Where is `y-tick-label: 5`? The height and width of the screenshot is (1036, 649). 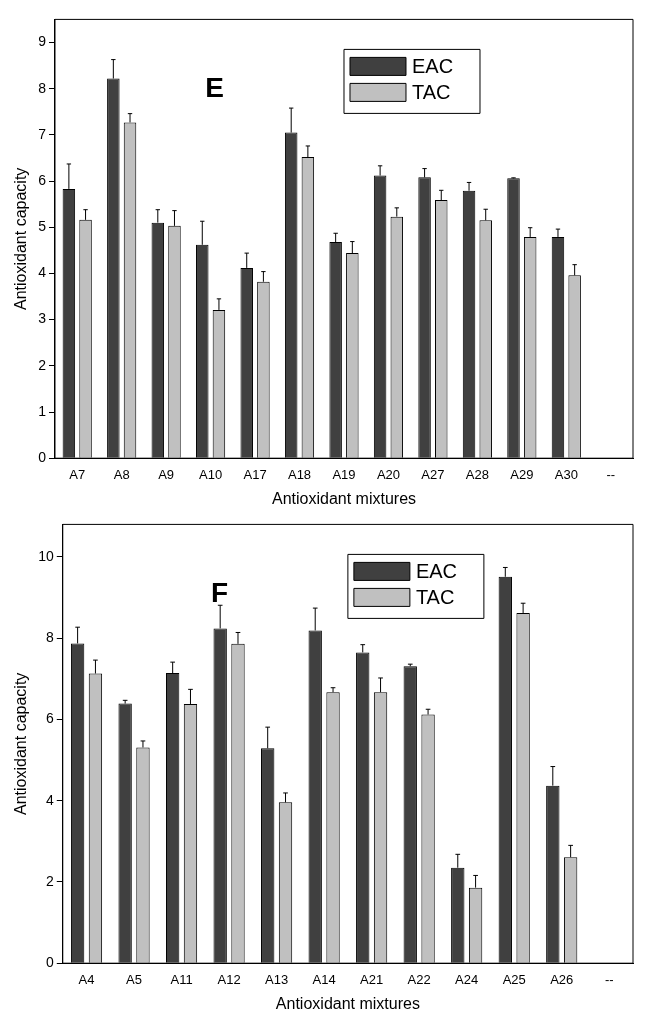
y-tick-label: 5 is located at coordinates (42, 226).